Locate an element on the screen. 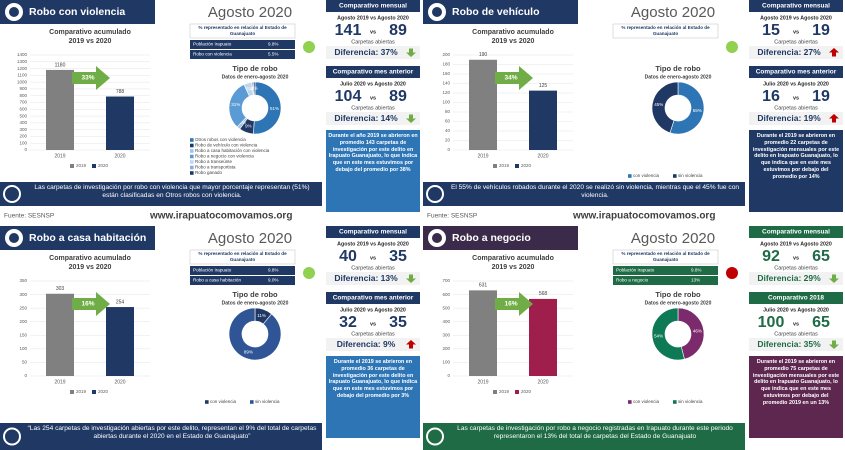  y-tick-label: 100 is located at coordinates (446, 362).